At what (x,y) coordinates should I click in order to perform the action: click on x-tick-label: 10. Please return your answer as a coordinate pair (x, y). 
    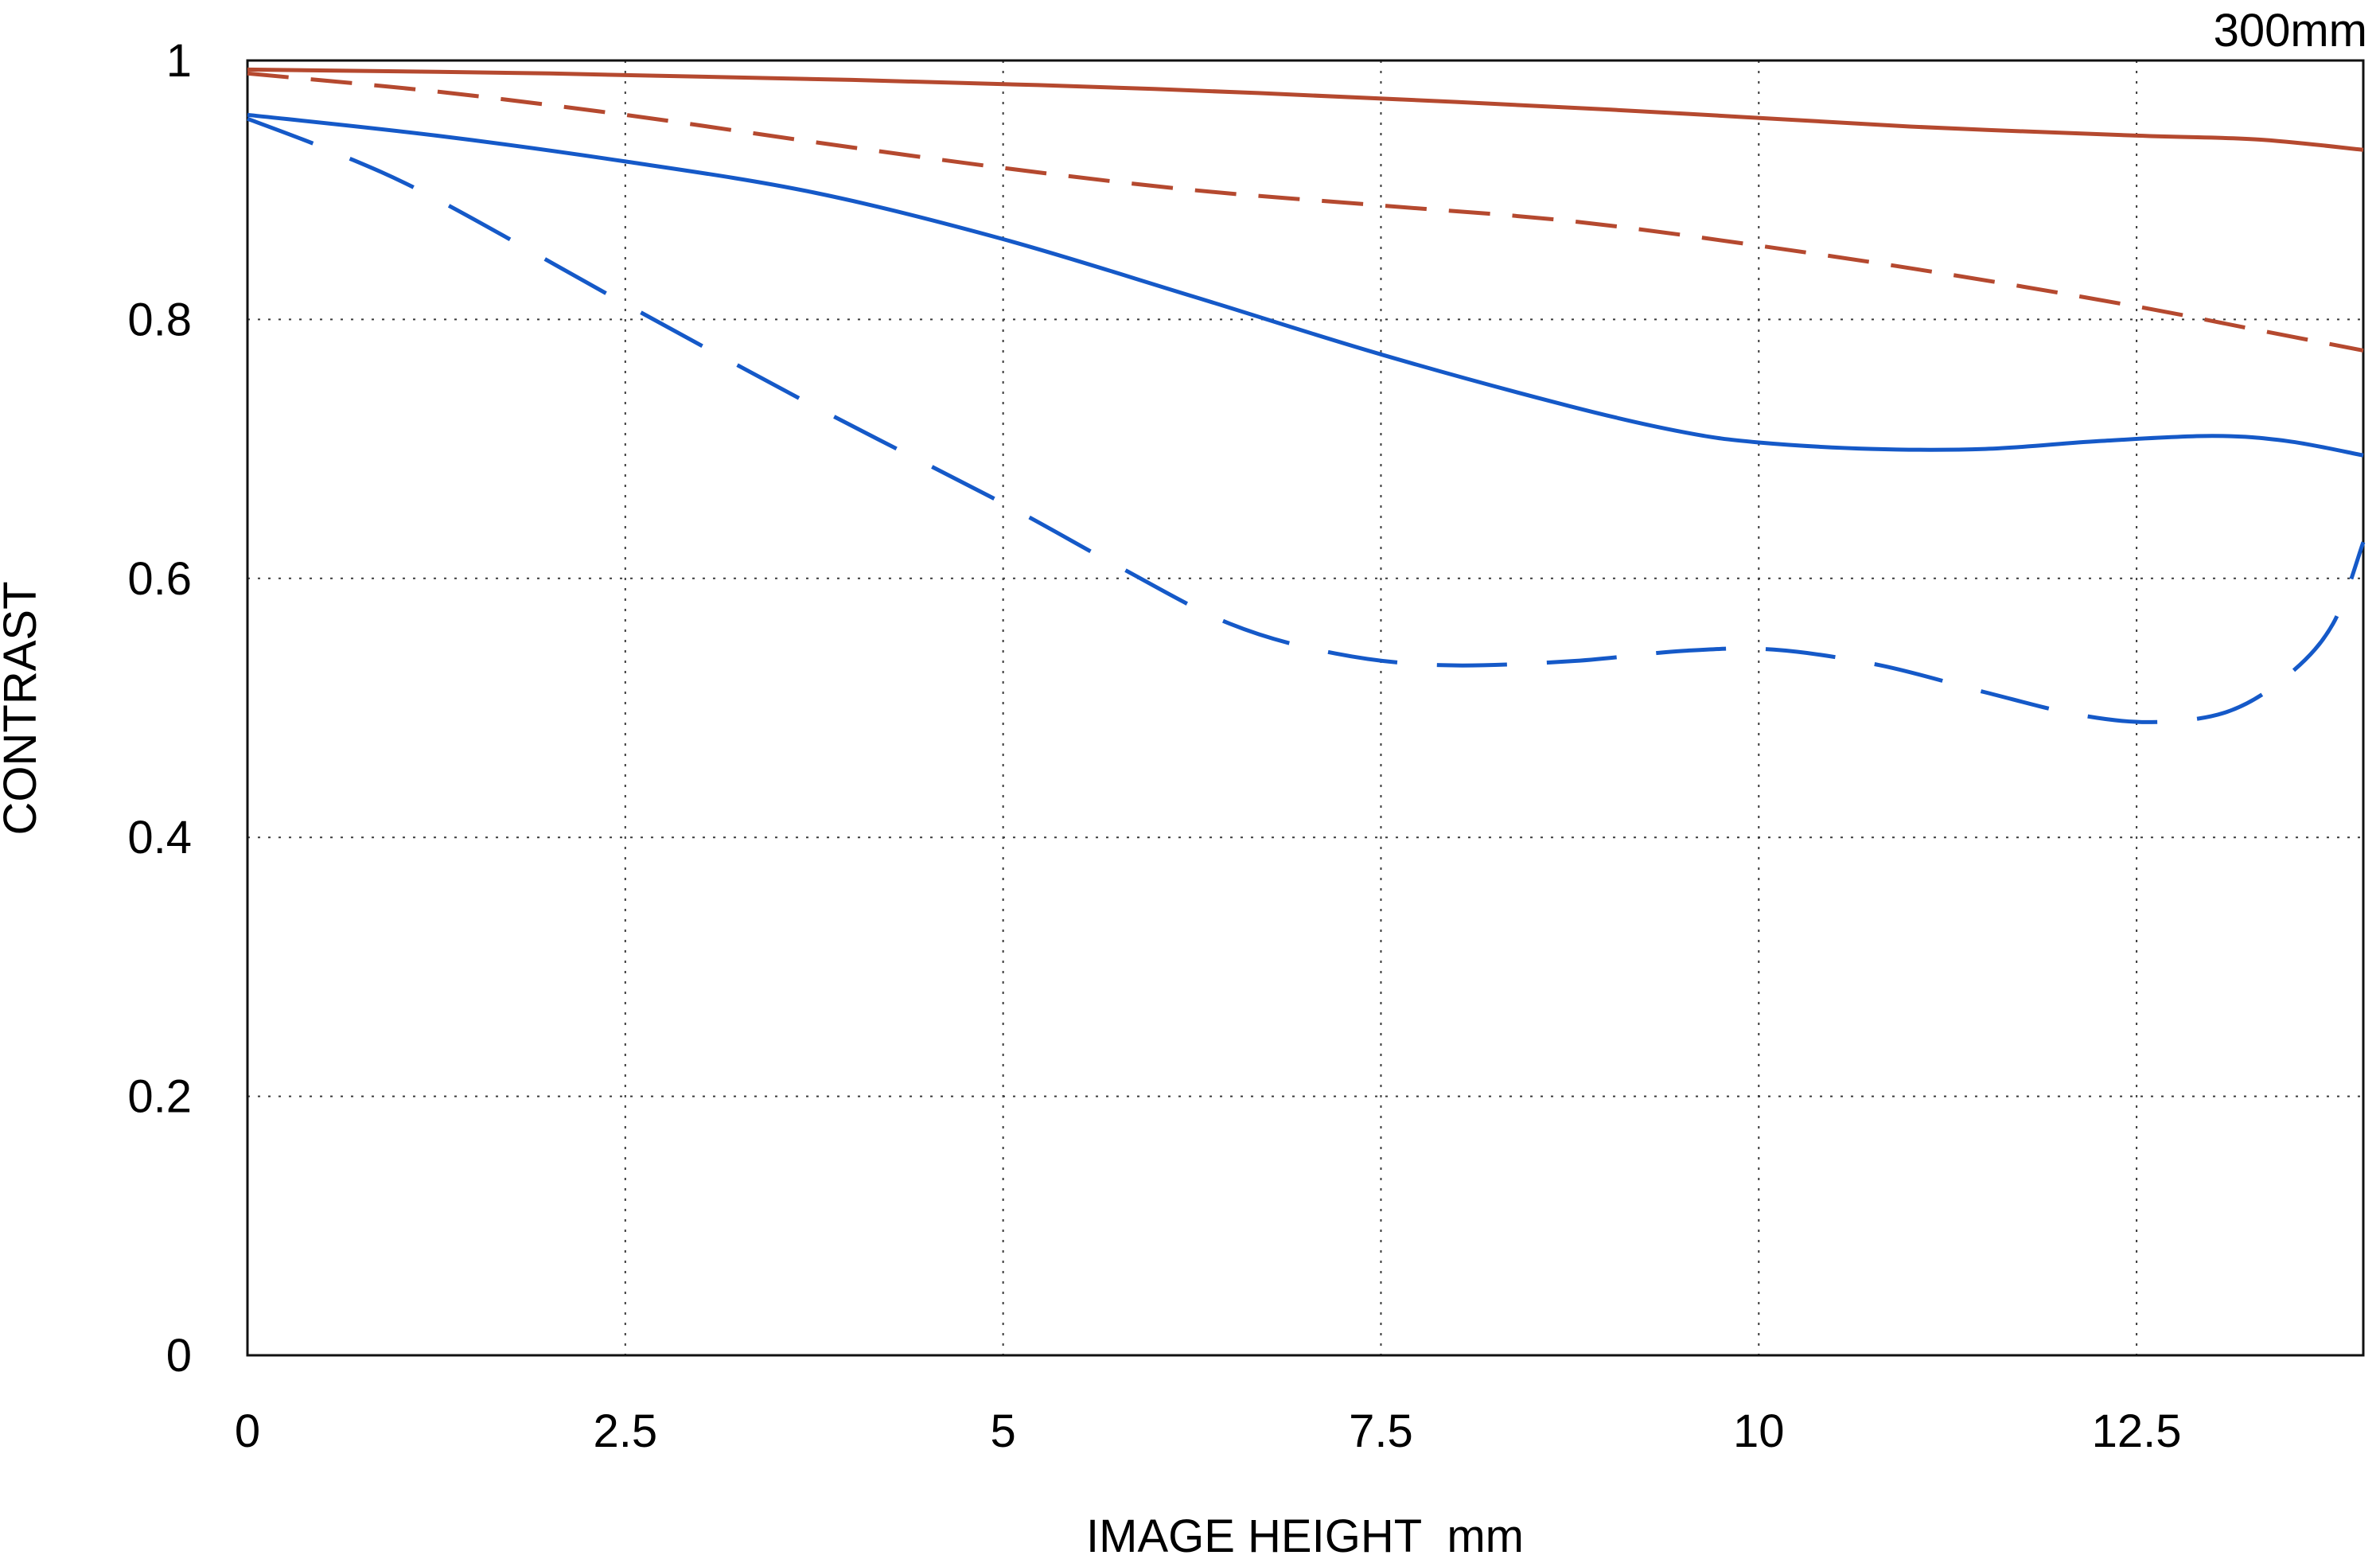
    Looking at the image, I should click on (1759, 1431).